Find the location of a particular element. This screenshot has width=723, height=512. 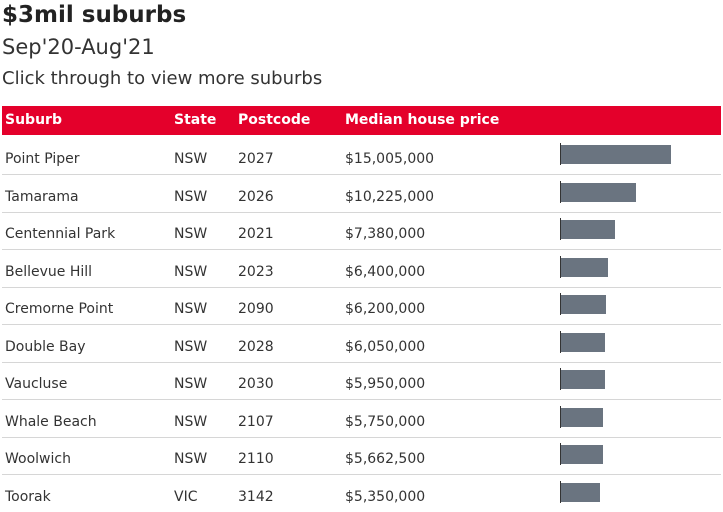

table-row: Double Bay NSW 2028 $6,050,000 is located at coordinates (361, 344).